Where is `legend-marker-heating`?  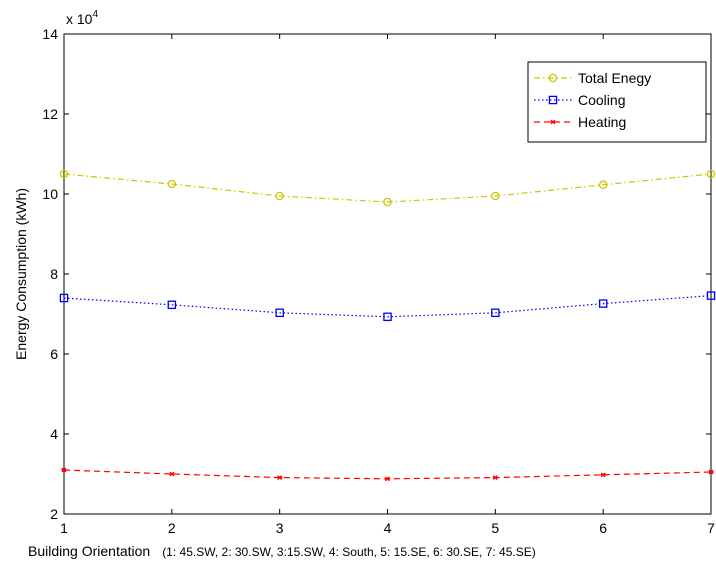 legend-marker-heating is located at coordinates (553, 122).